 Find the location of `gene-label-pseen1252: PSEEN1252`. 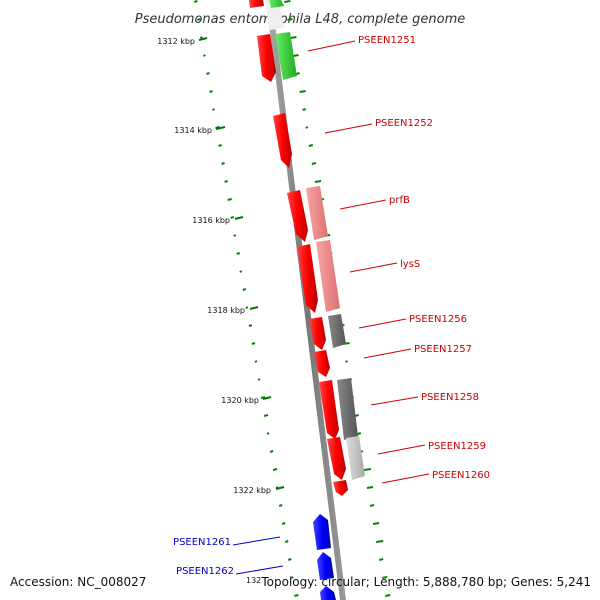

gene-label-pseen1252: PSEEN1252 is located at coordinates (404, 123).